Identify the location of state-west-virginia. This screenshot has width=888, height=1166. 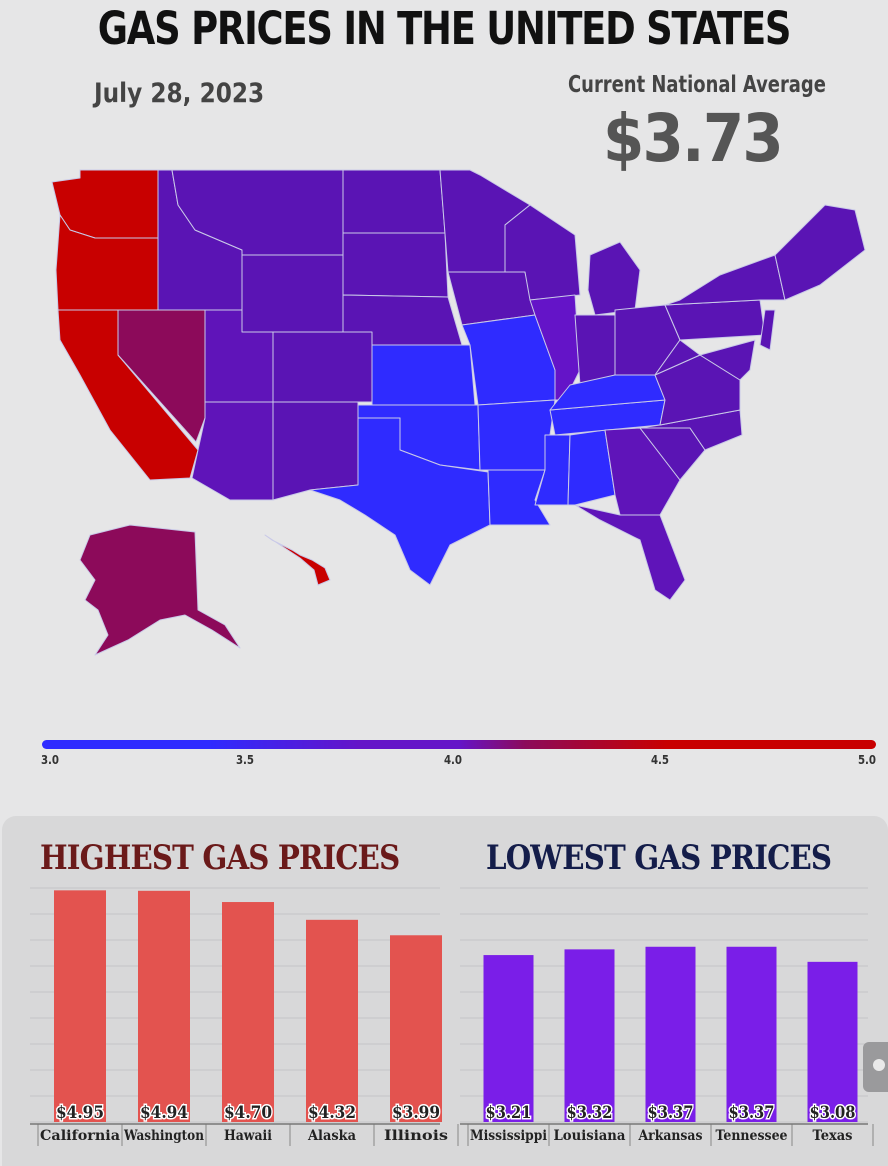
(677, 357).